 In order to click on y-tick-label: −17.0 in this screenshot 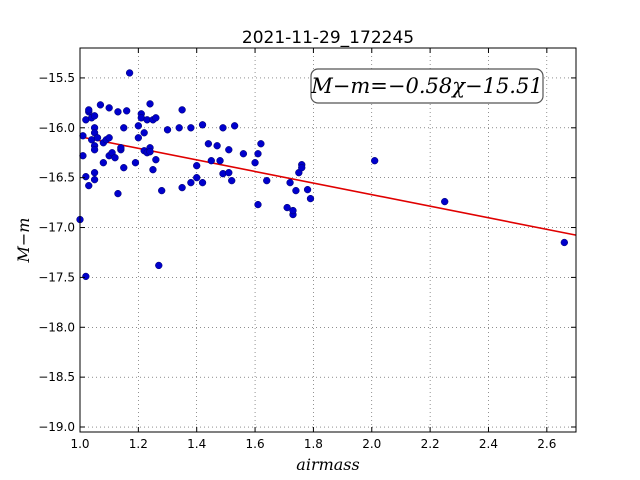, I will do `click(56, 228)`.